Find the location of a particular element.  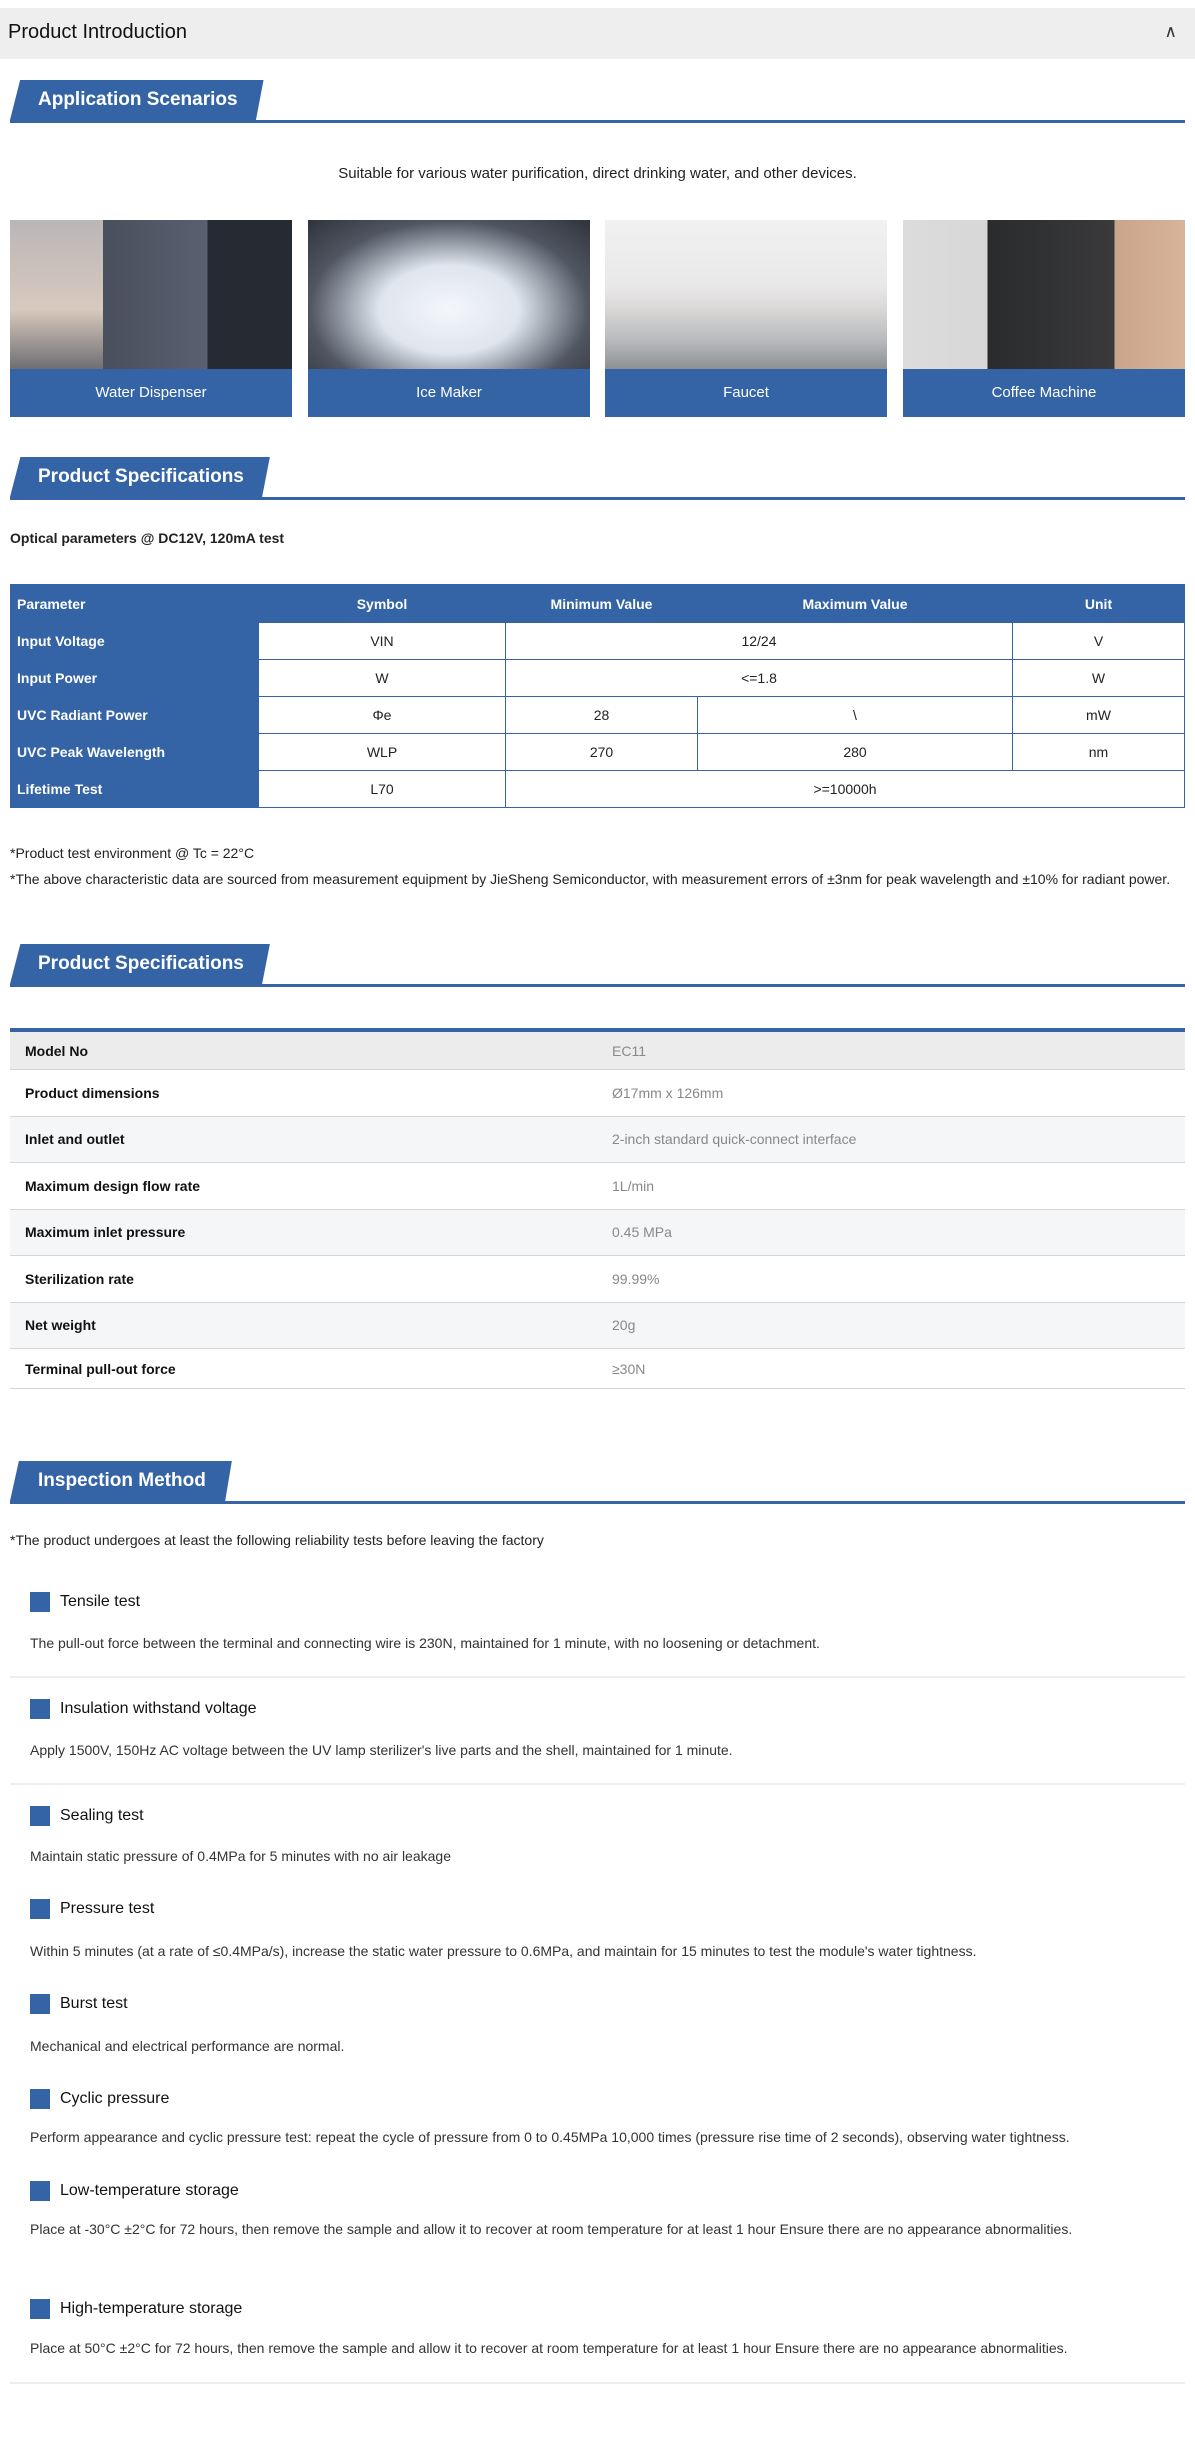

param-cell: Input Voltage is located at coordinates (134, 641).